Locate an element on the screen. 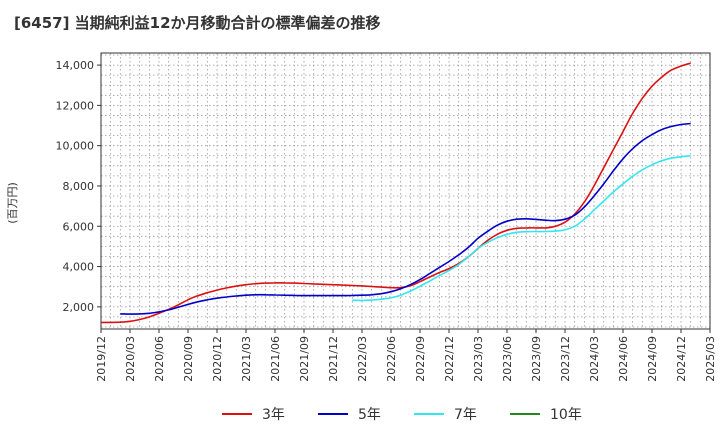  y-axis-label: (百万円) is located at coordinates (12, 203).